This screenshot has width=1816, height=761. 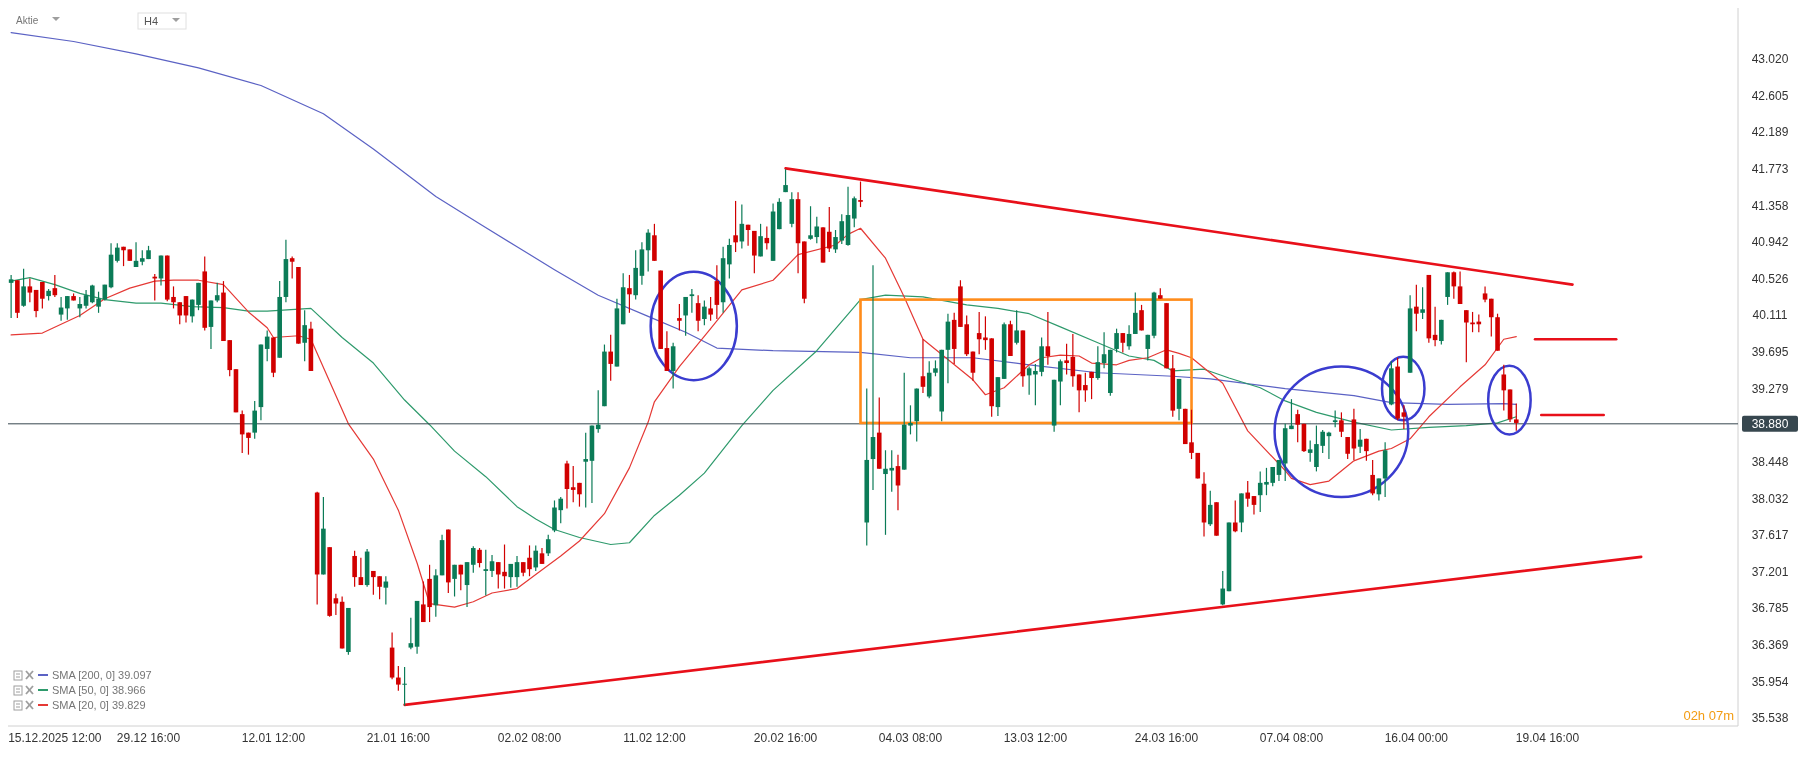 I want to click on x-tick-label: 21.01 16:00, so click(x=398, y=738).